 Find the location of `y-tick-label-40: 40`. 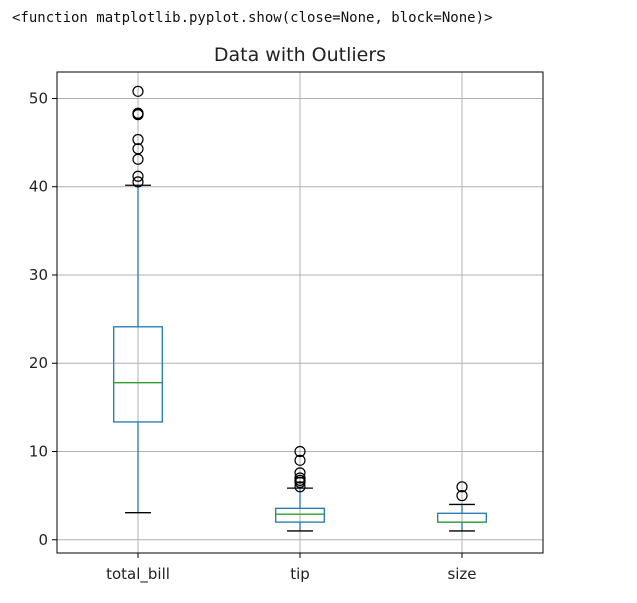

y-tick-label-40: 40 is located at coordinates (38, 187).